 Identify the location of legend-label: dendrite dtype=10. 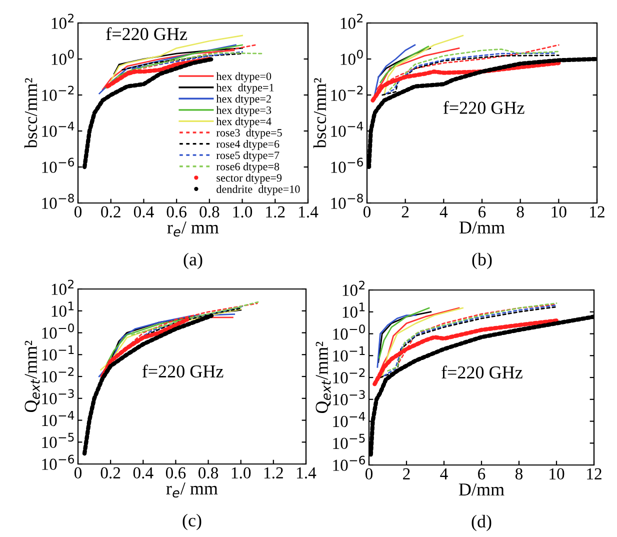
(258, 190).